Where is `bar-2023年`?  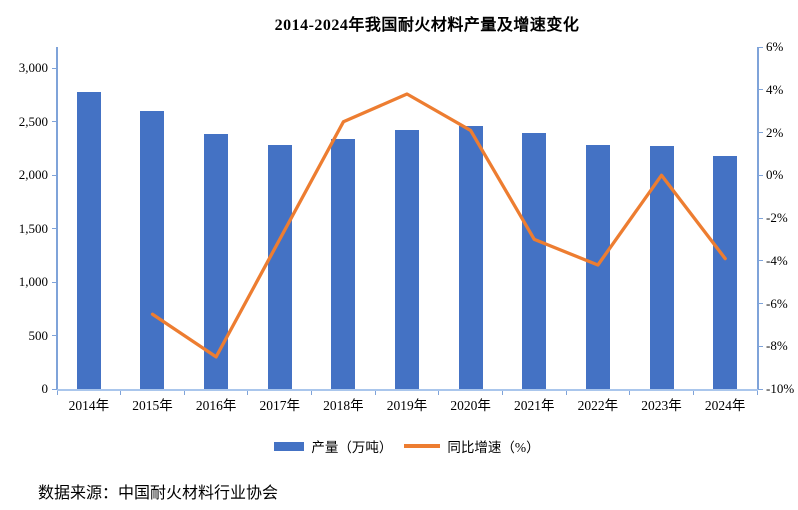 bar-2023年 is located at coordinates (661, 267).